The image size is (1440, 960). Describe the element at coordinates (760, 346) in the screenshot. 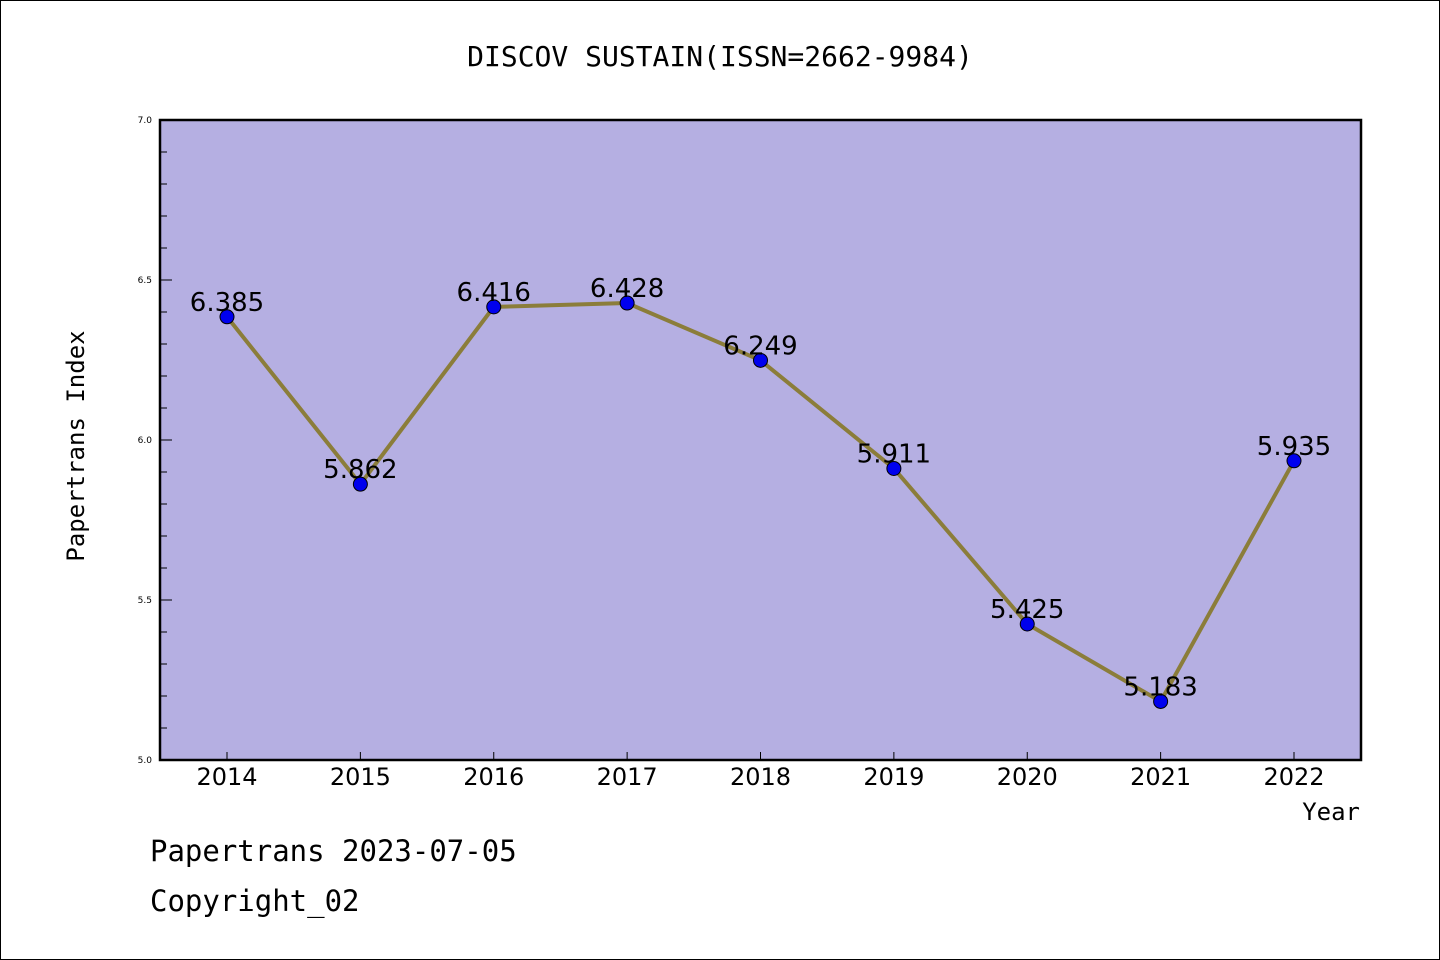

I see `data-label: 6.249` at that location.